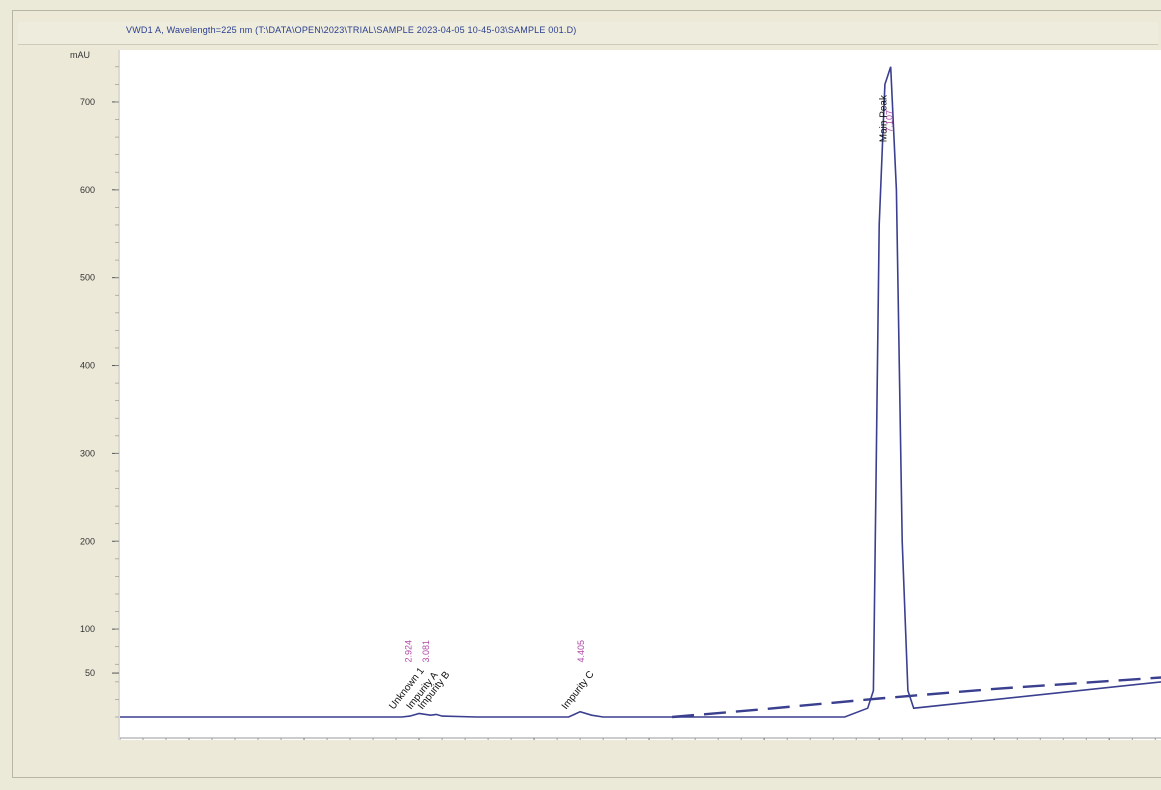 The height and width of the screenshot is (790, 1161). I want to click on y-tick-label: 700, so click(87, 102).